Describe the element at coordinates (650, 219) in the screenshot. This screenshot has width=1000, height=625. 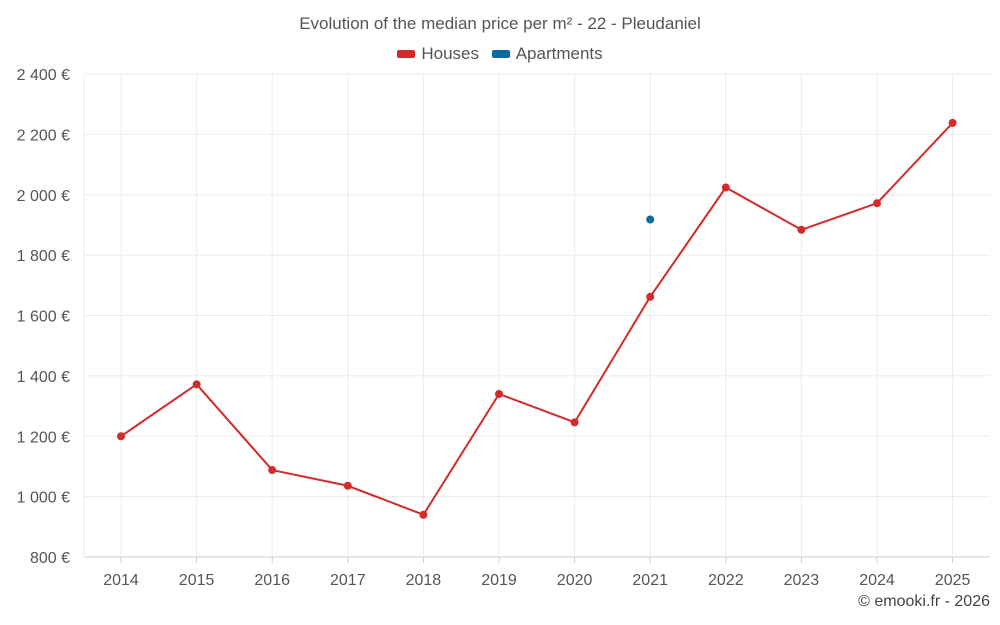
I see `data-point-apartments` at that location.